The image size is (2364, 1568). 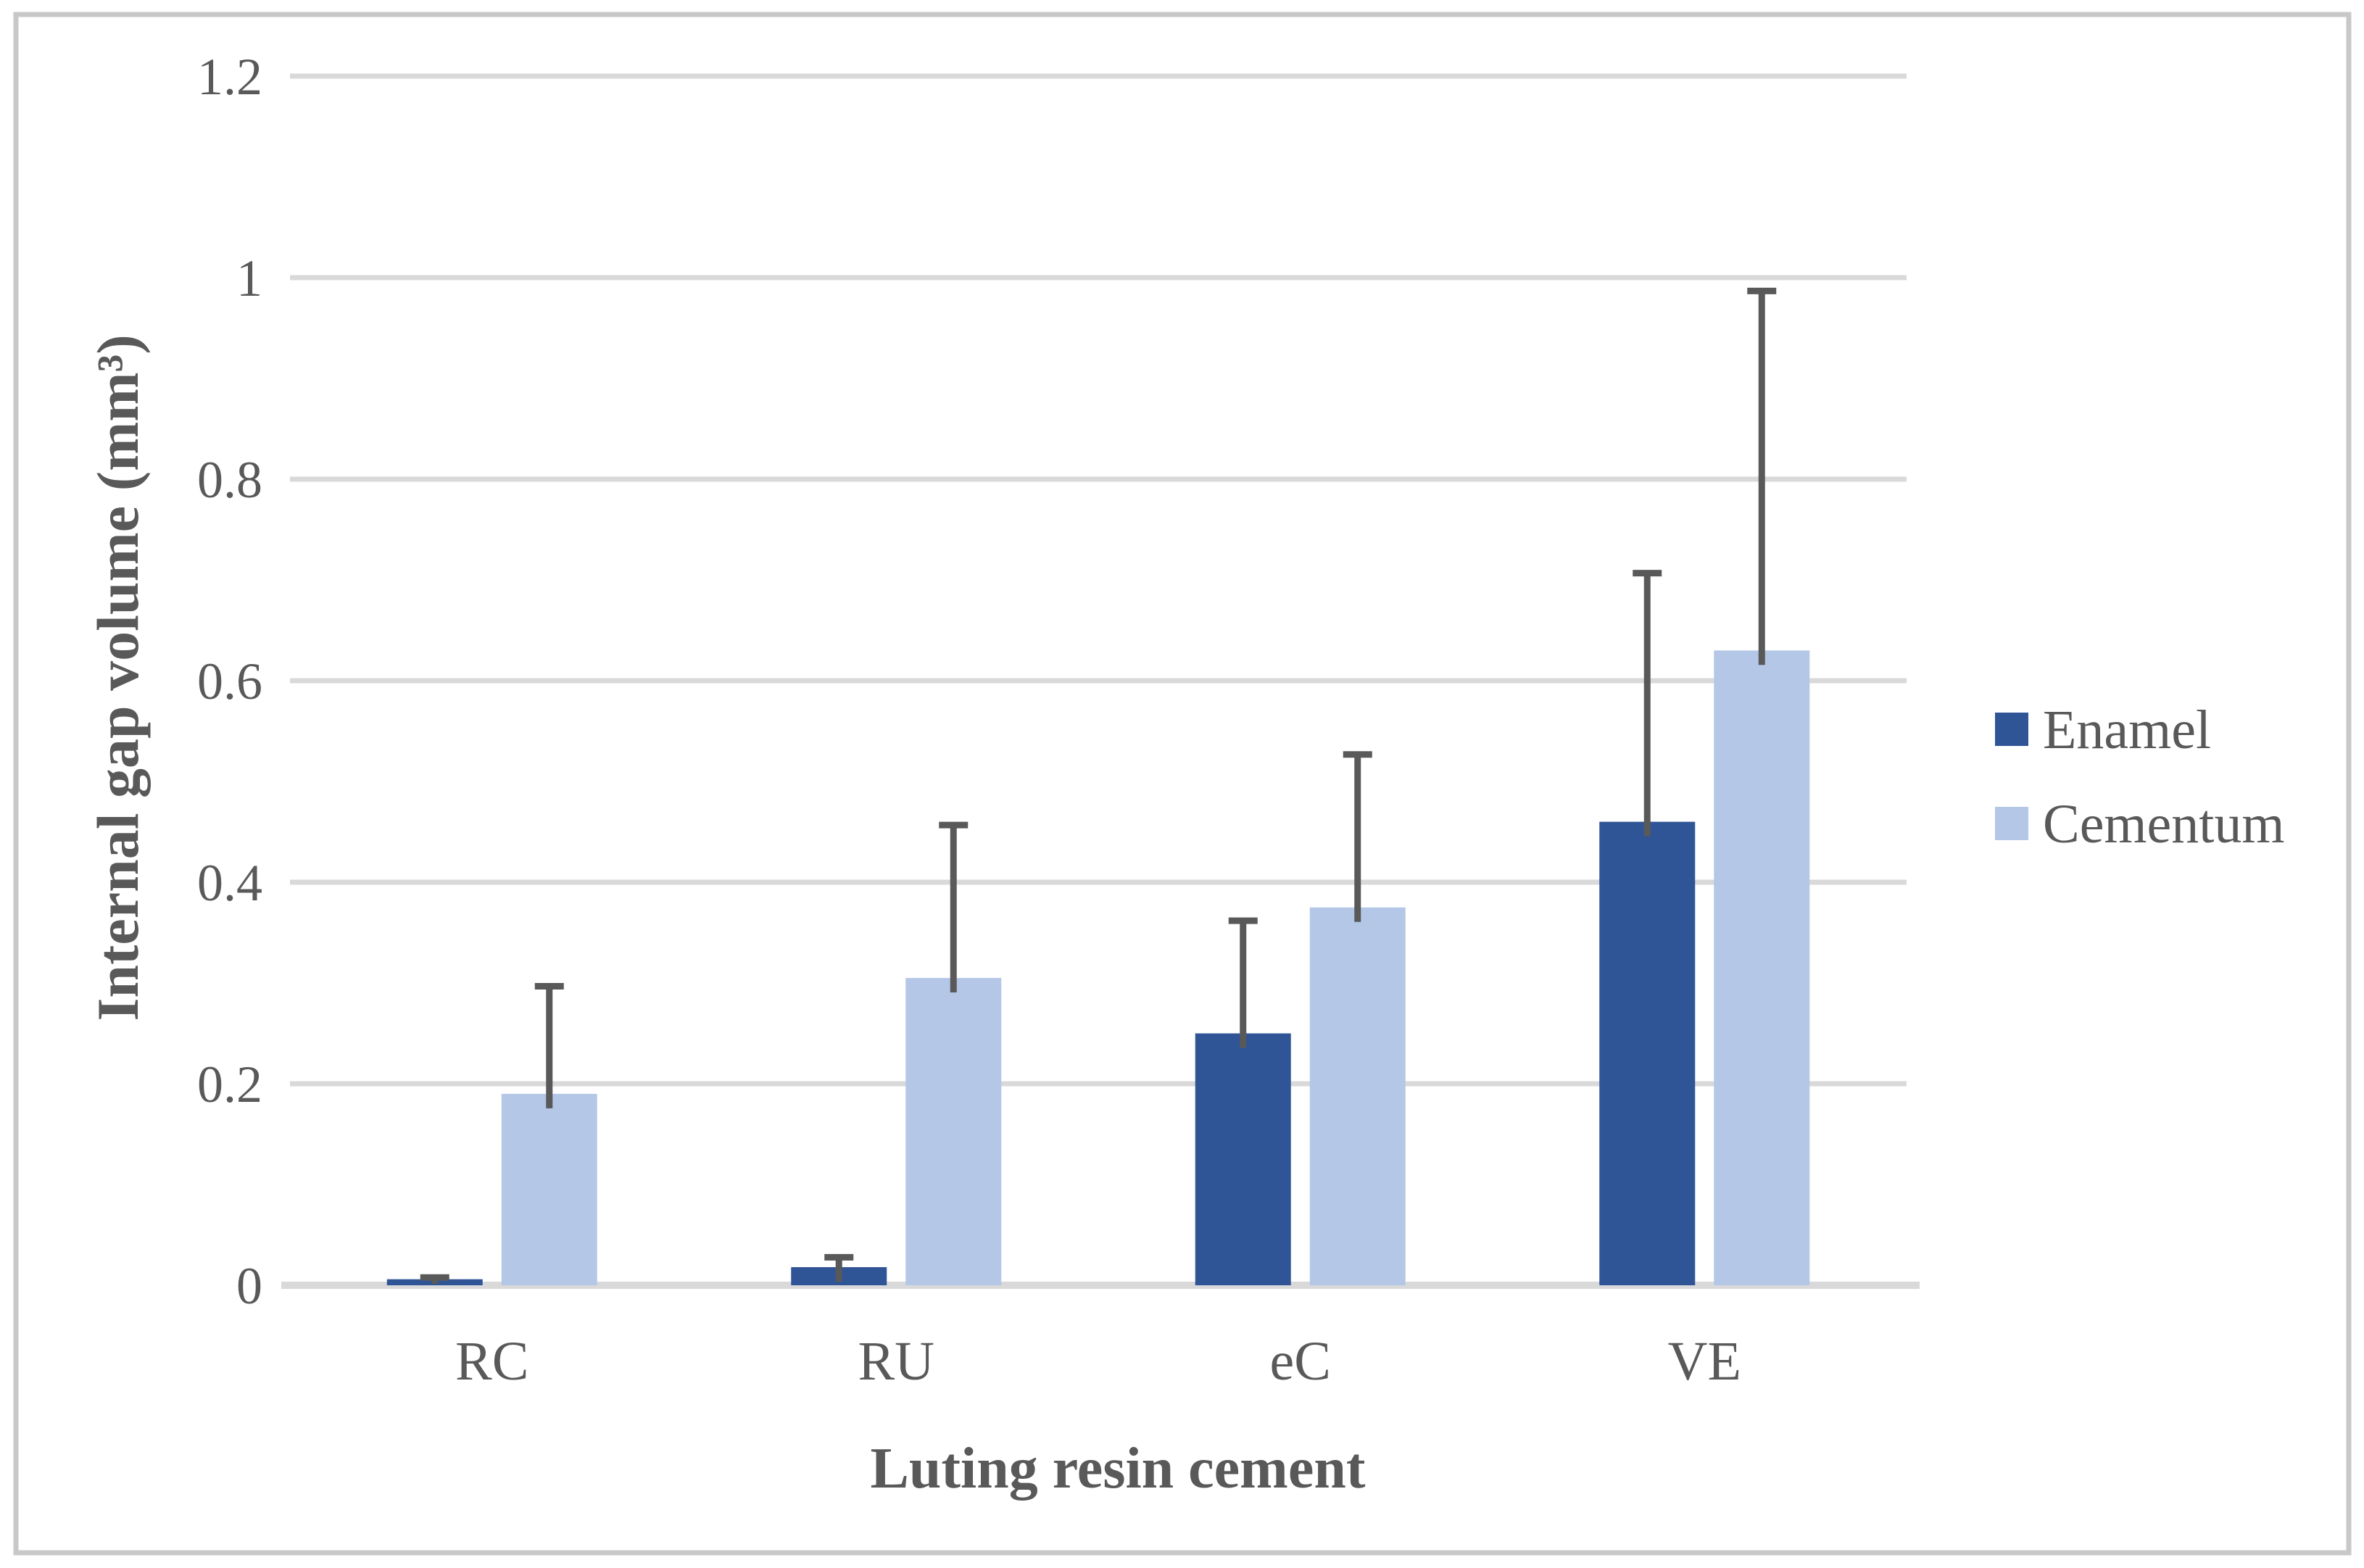 What do you see at coordinates (1762, 968) in the screenshot?
I see `bar-cementum-VE` at bounding box center [1762, 968].